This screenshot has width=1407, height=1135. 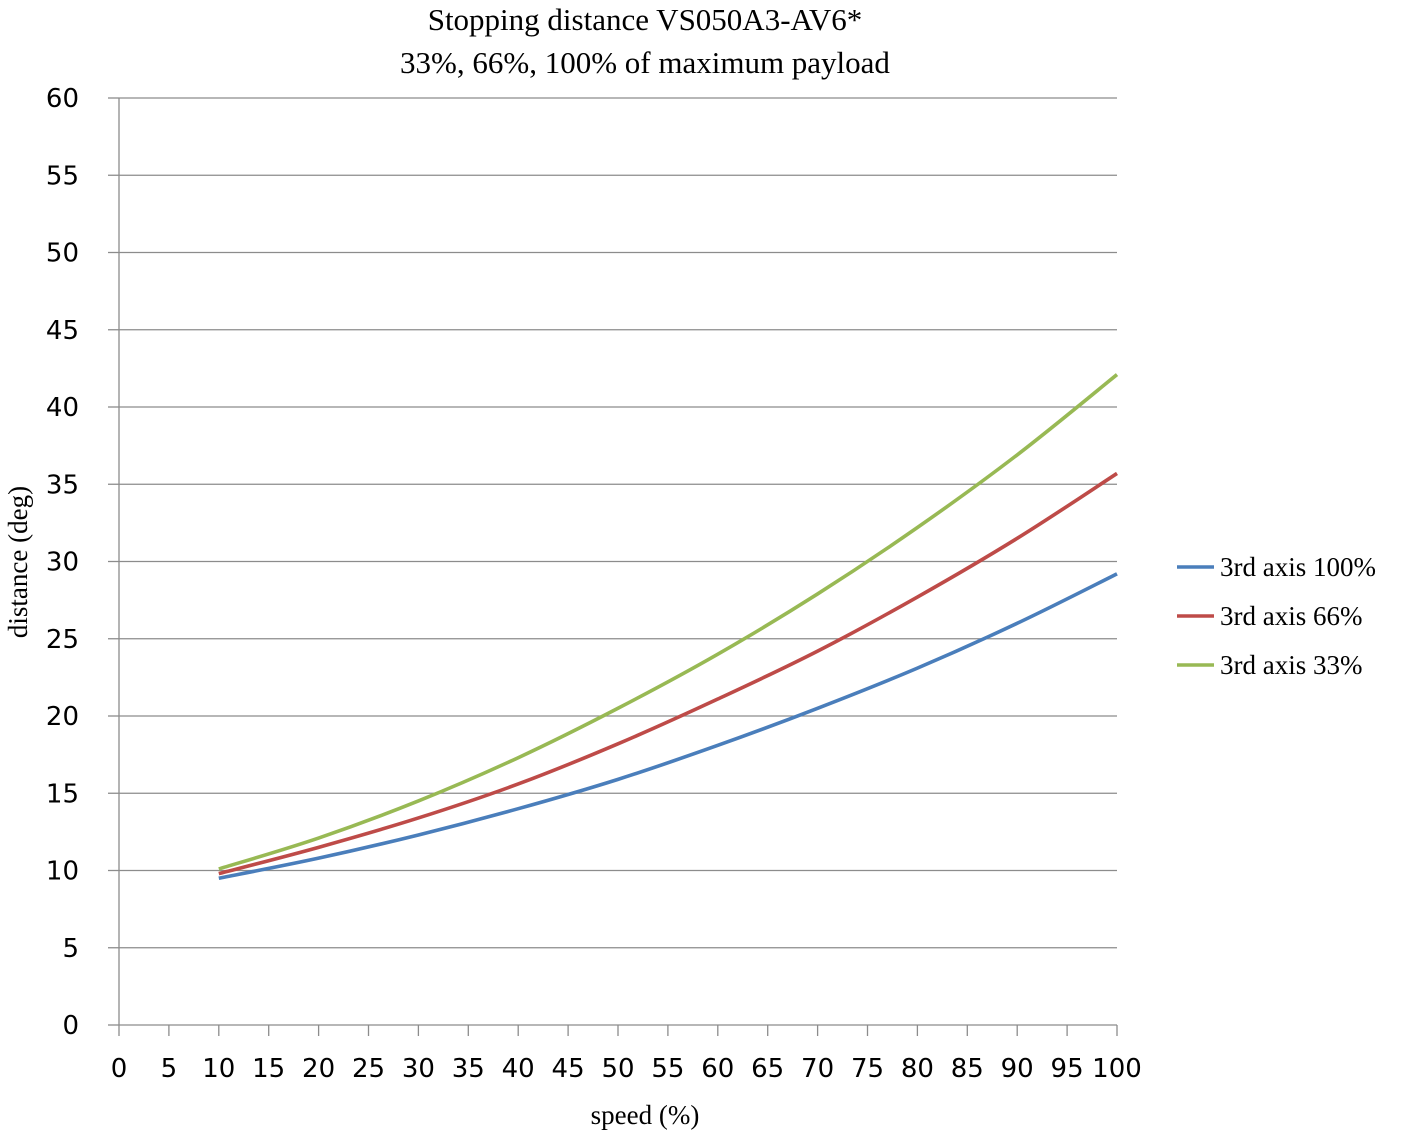 What do you see at coordinates (1298, 567) in the screenshot?
I see `legend-label: 3rd axis 100%` at bounding box center [1298, 567].